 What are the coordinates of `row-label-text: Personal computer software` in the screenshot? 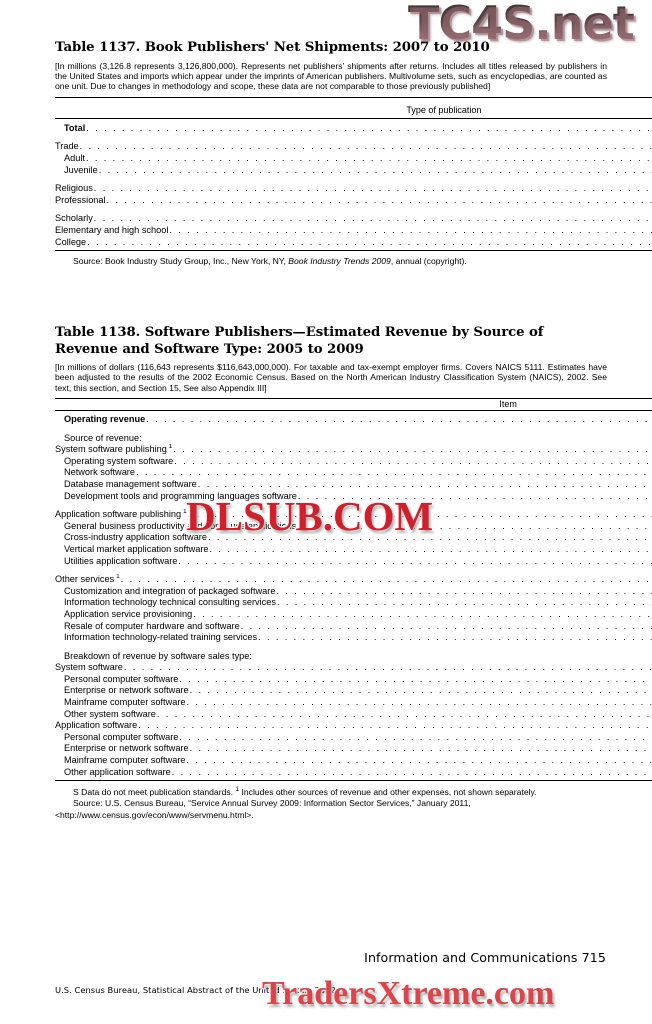 It's located at (121, 678).